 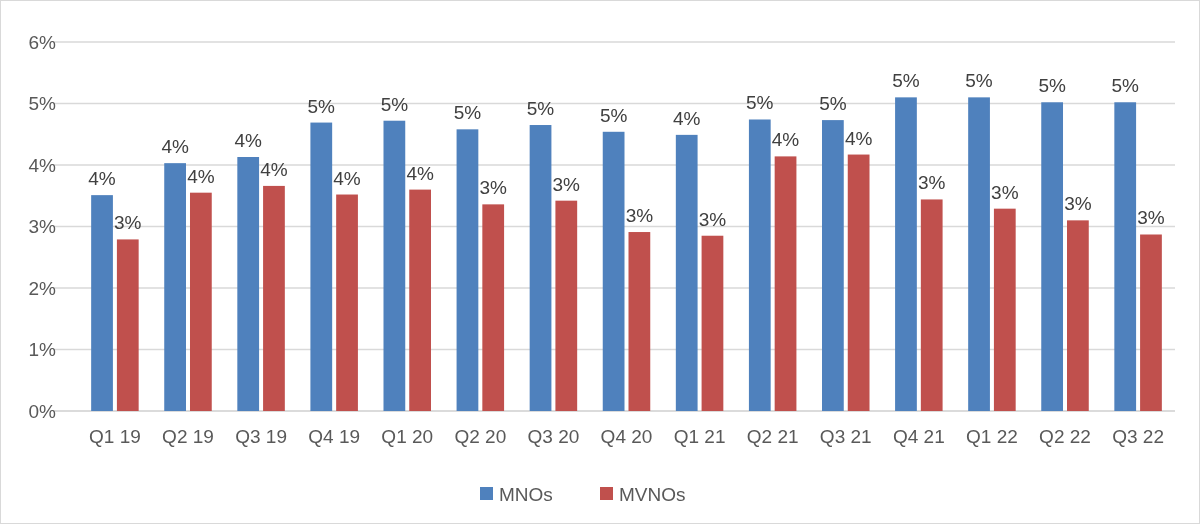 I want to click on x-tick-label: Q4 21, so click(x=918, y=436).